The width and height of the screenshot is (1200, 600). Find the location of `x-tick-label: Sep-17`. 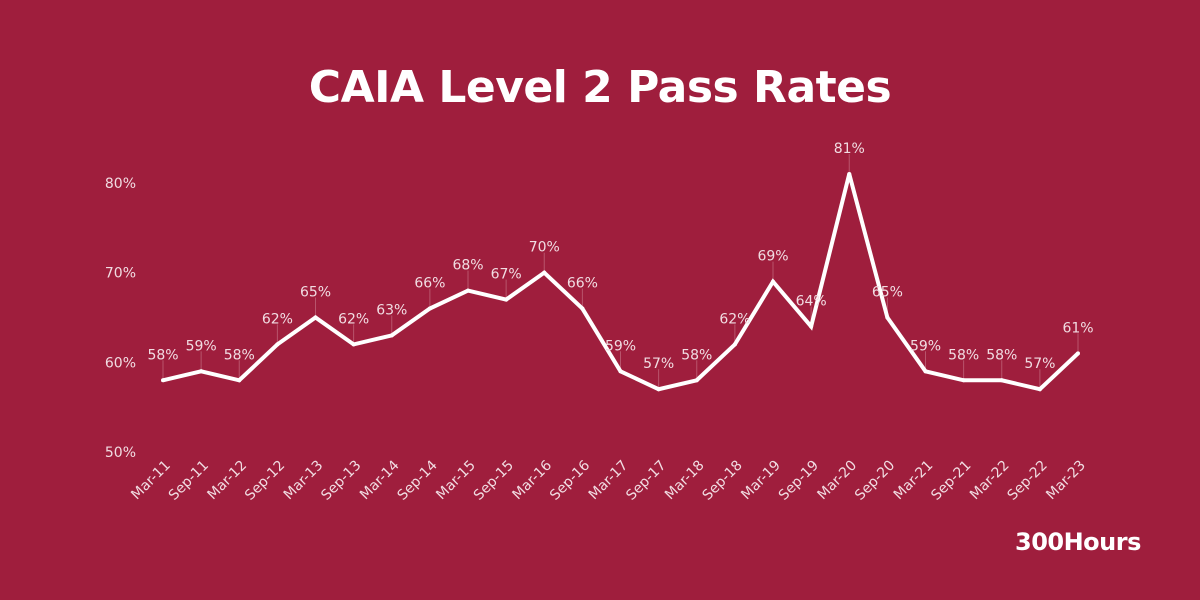

x-tick-label: Sep-17 is located at coordinates (646, 481).